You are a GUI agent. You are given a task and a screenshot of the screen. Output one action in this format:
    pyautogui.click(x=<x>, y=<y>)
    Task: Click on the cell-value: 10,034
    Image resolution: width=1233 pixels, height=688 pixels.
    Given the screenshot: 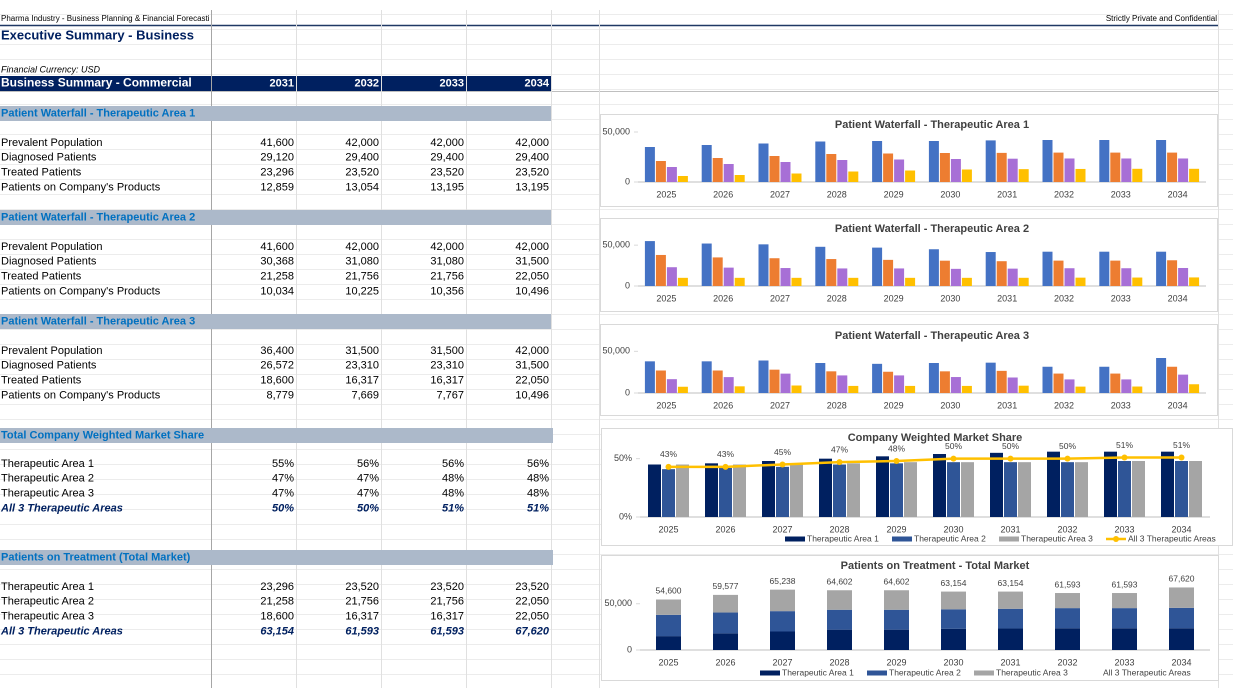 What is the action you would take?
    pyautogui.click(x=277, y=291)
    